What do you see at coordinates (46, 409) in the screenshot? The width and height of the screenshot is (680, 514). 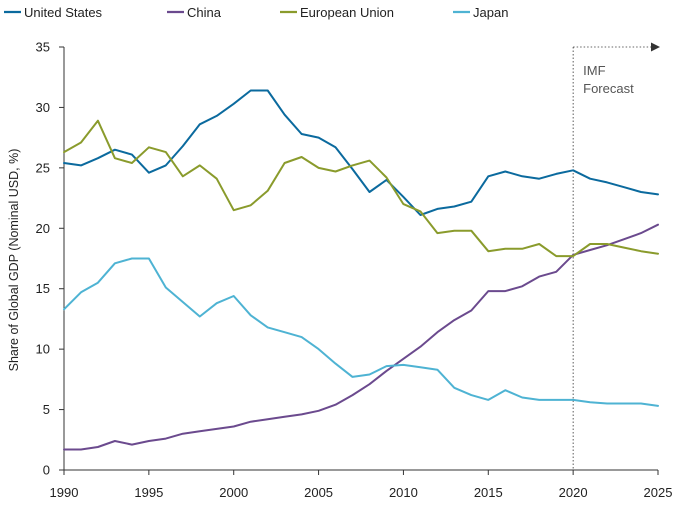 I see `y-tick-label: 5` at bounding box center [46, 409].